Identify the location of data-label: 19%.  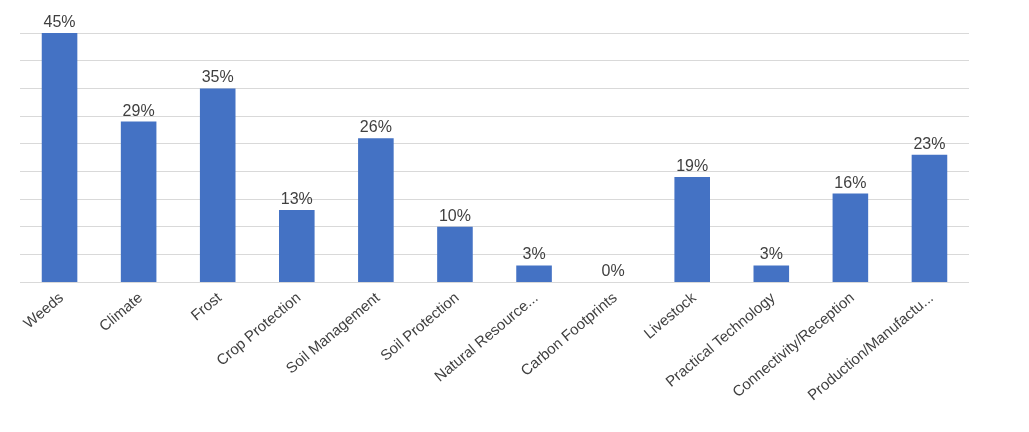
(692, 165).